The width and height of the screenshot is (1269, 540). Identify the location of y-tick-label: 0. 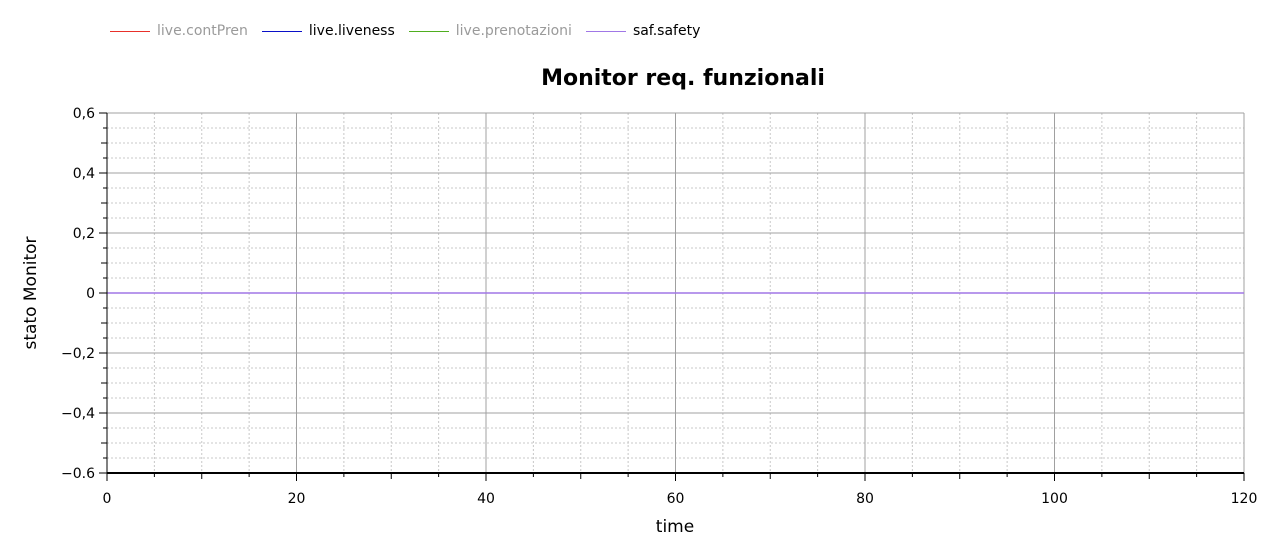
(90, 294).